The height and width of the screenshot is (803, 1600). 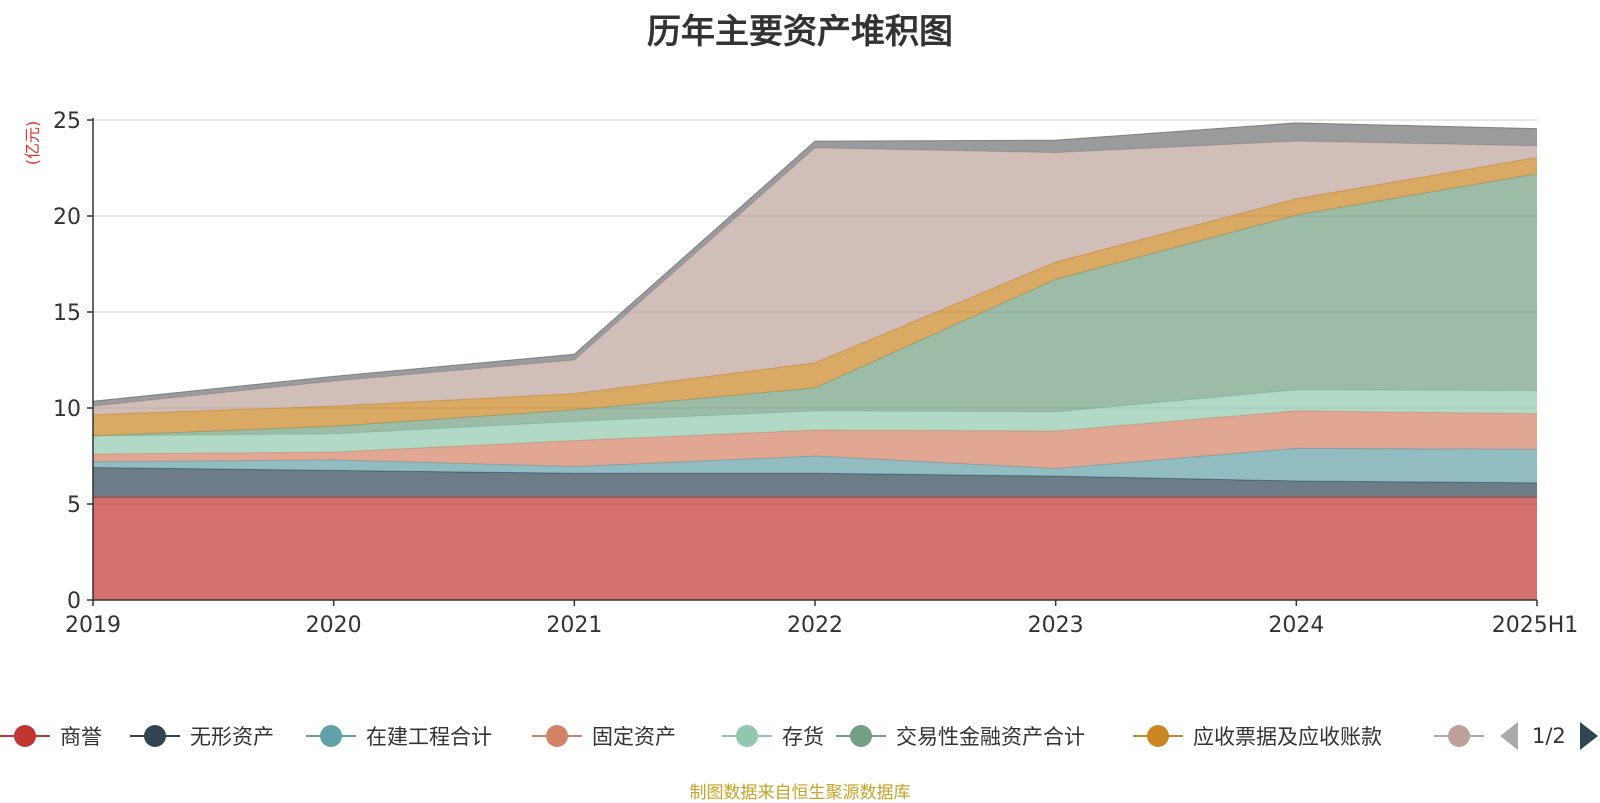 What do you see at coordinates (67, 217) in the screenshot?
I see `y-tick-label: 20` at bounding box center [67, 217].